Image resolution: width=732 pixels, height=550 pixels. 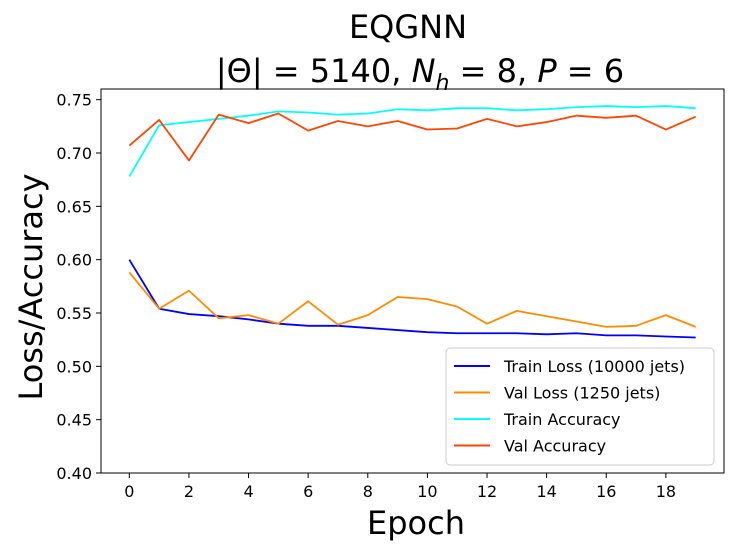 What do you see at coordinates (74, 206) in the screenshot?
I see `y-tick-label: 0.65` at bounding box center [74, 206].